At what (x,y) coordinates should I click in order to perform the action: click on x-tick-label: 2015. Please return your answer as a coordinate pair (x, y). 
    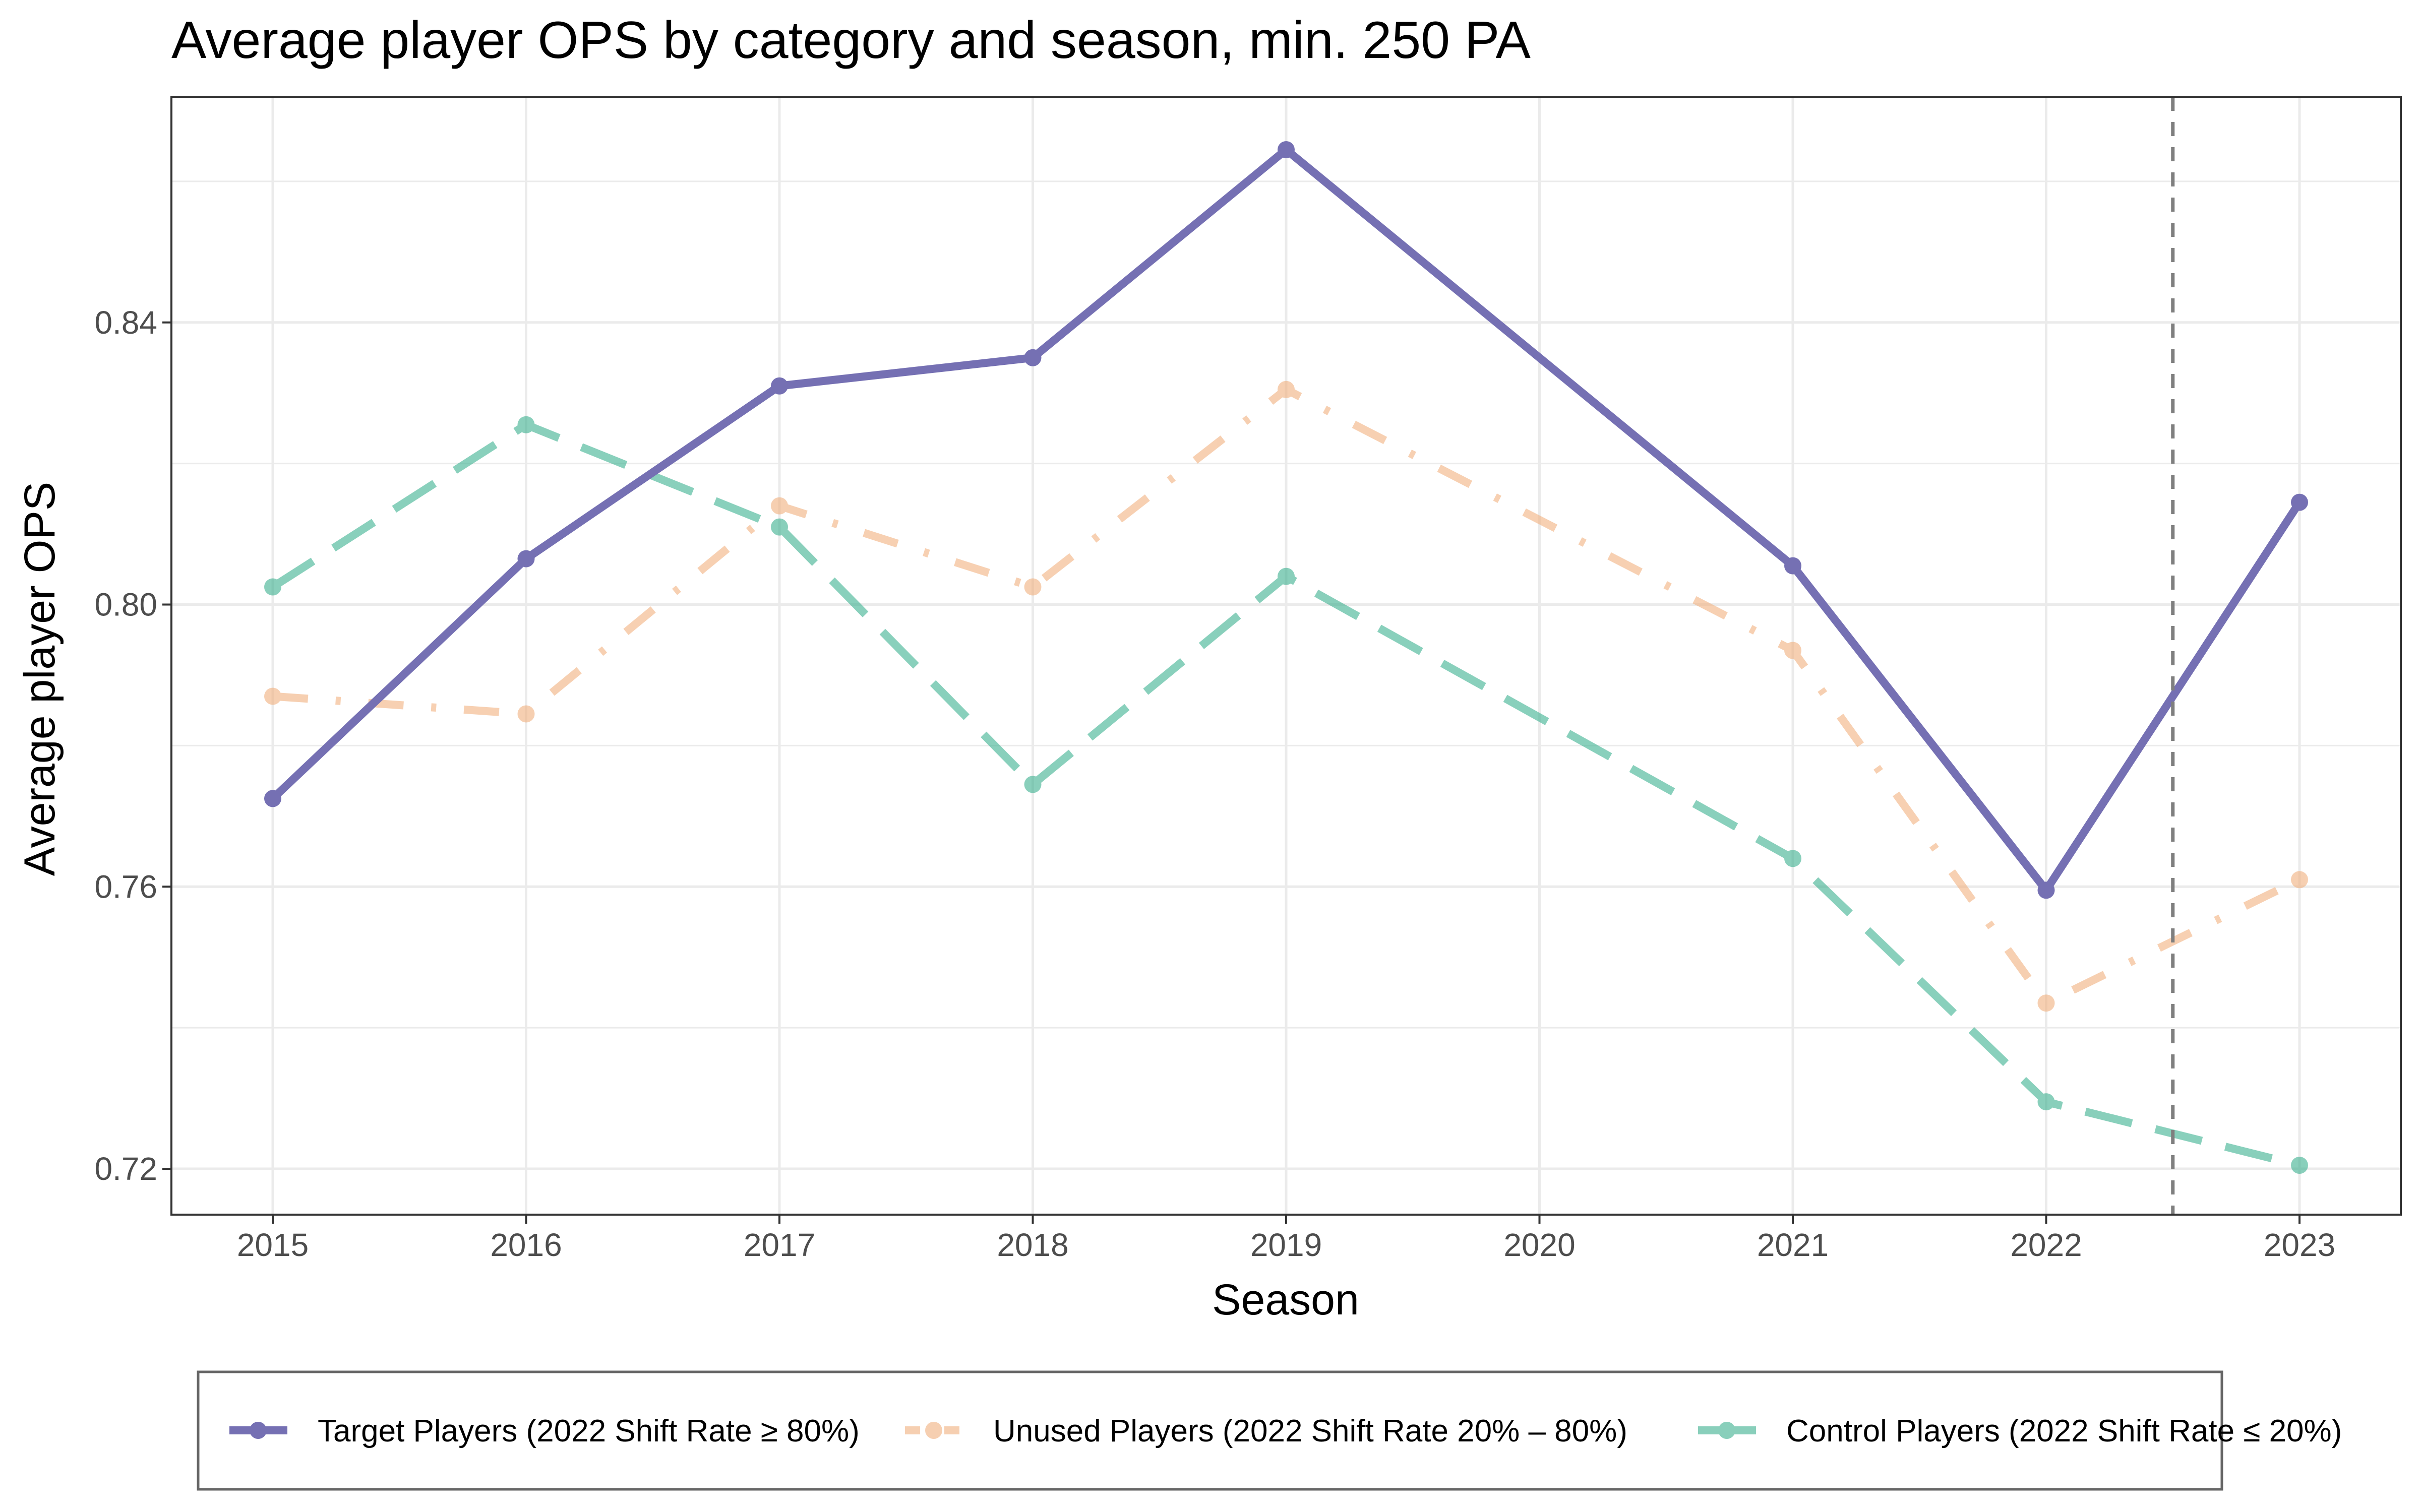
    Looking at the image, I should click on (273, 1245).